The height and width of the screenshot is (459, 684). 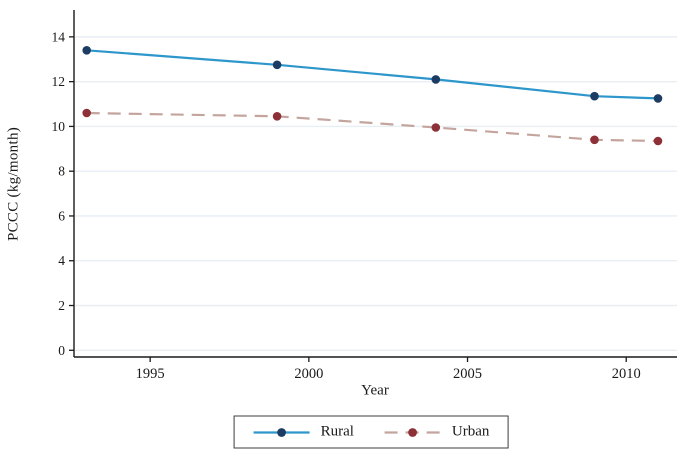 I want to click on legend: Rural Urban, so click(x=371, y=432).